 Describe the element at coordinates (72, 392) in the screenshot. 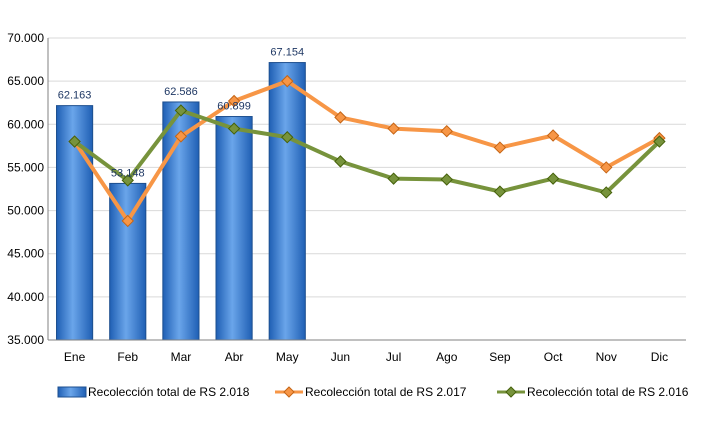

I see `legend-swatch-bar` at that location.